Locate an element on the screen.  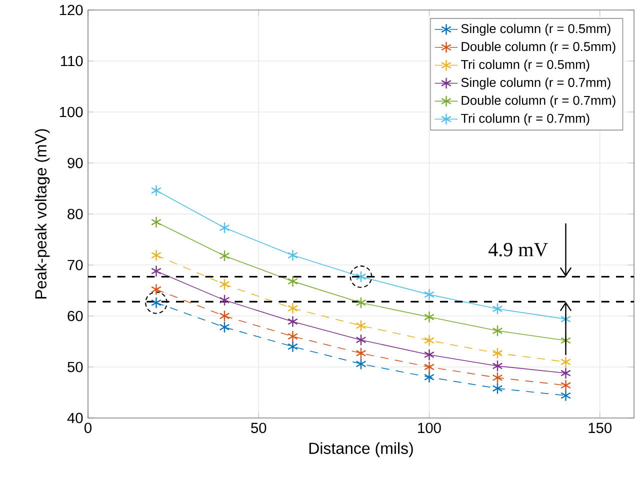
x-tick-label: 50 is located at coordinates (258, 428).